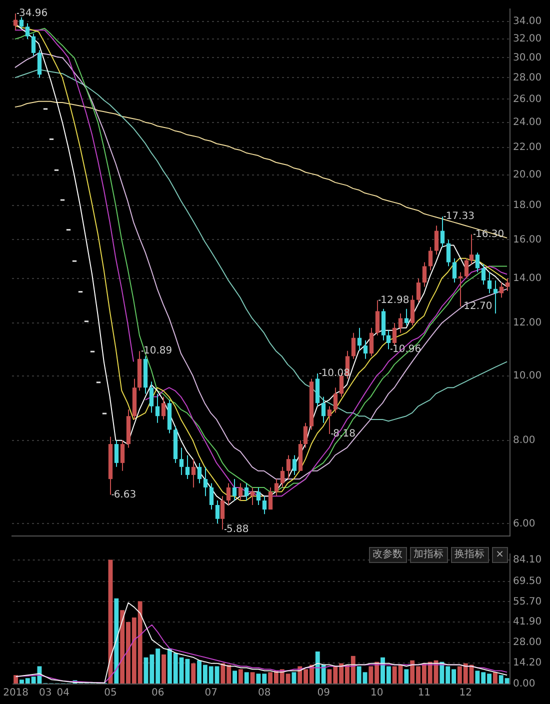 The image size is (550, 704). What do you see at coordinates (527, 376) in the screenshot?
I see `y-tick-label: 10.00` at bounding box center [527, 376].